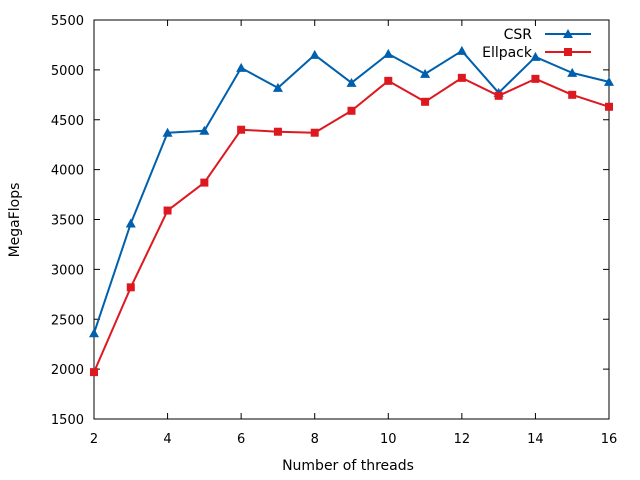  What do you see at coordinates (15, 220) in the screenshot?
I see `y-axis-label: MegaFlops` at bounding box center [15, 220].